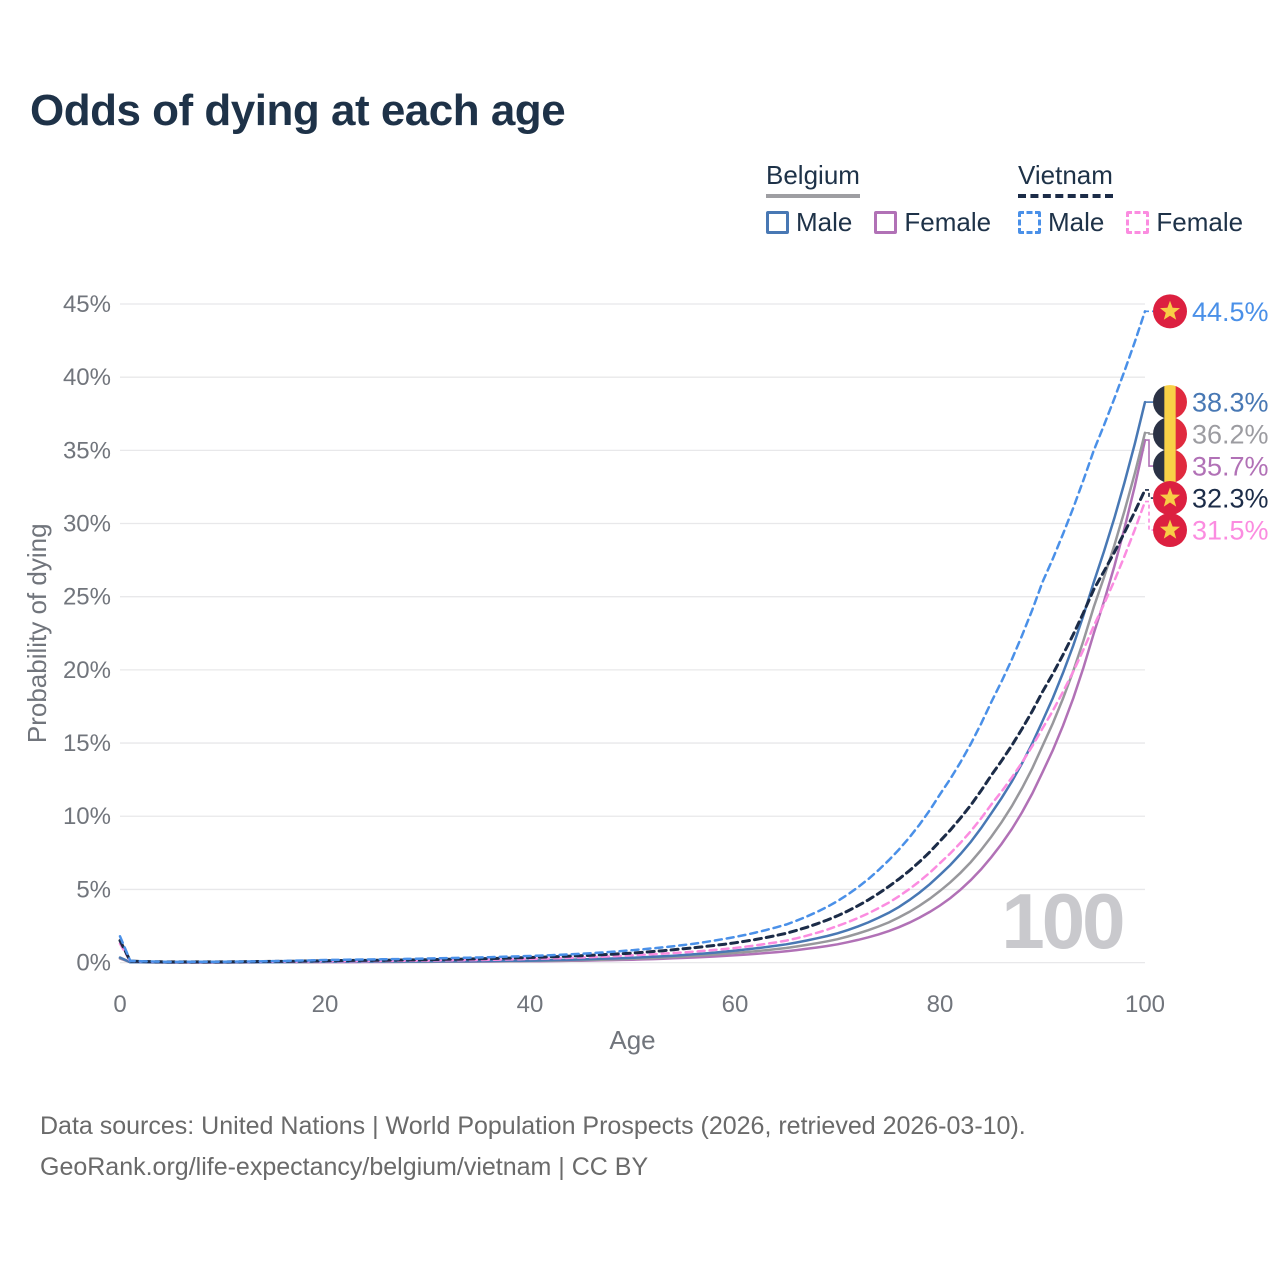 Image resolution: width=1280 pixels, height=1280 pixels. I want to click on page-title: Odds of dying at each age, so click(298, 110).